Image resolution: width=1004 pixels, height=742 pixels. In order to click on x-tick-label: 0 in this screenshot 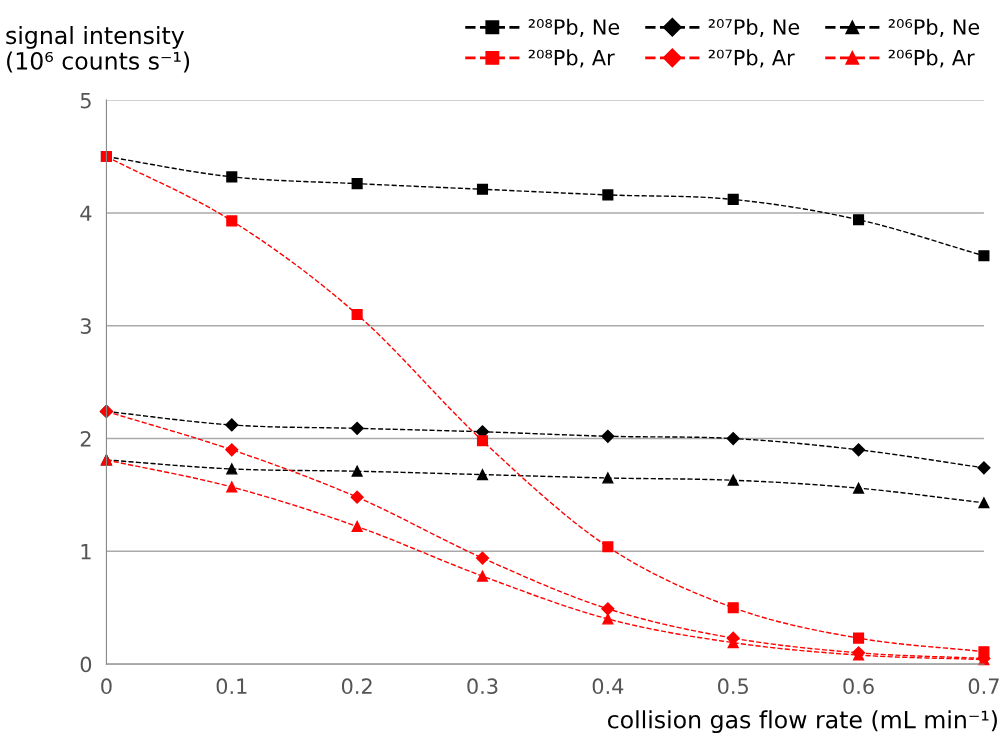, I will do `click(106, 686)`.